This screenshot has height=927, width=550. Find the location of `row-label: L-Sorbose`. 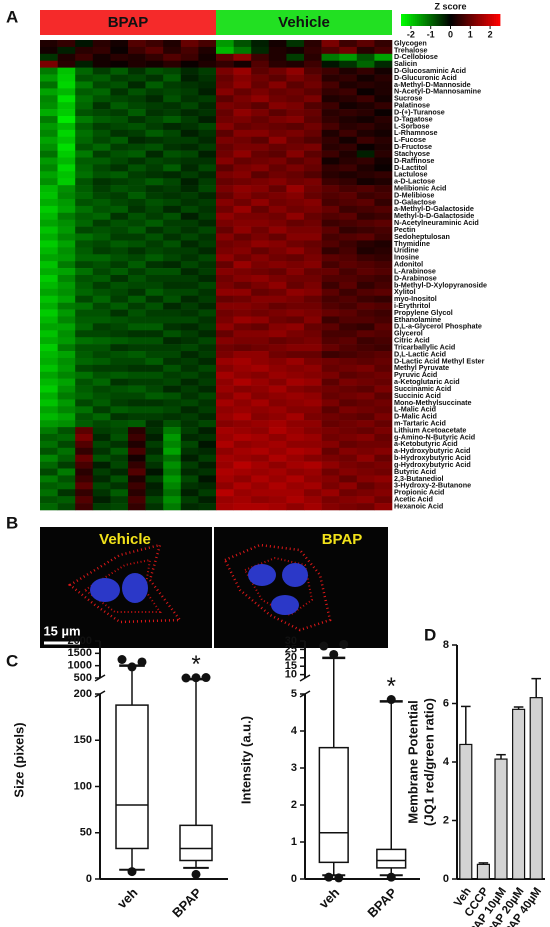

row-label: L-Sorbose is located at coordinates (412, 125).